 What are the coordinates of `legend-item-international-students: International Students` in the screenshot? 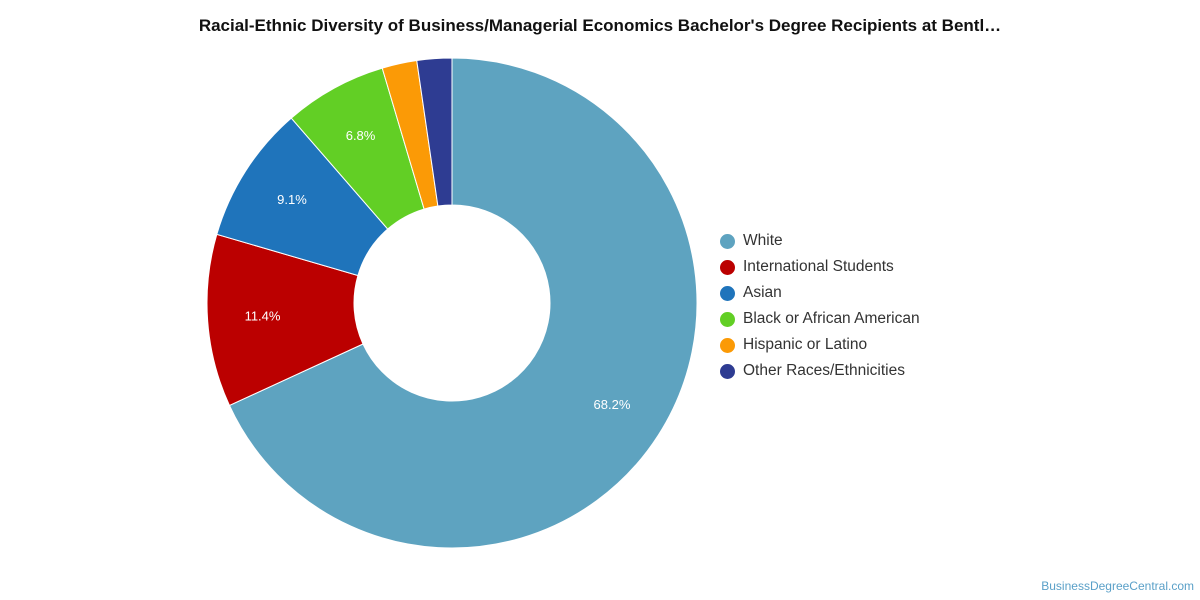 It's located at (820, 267).